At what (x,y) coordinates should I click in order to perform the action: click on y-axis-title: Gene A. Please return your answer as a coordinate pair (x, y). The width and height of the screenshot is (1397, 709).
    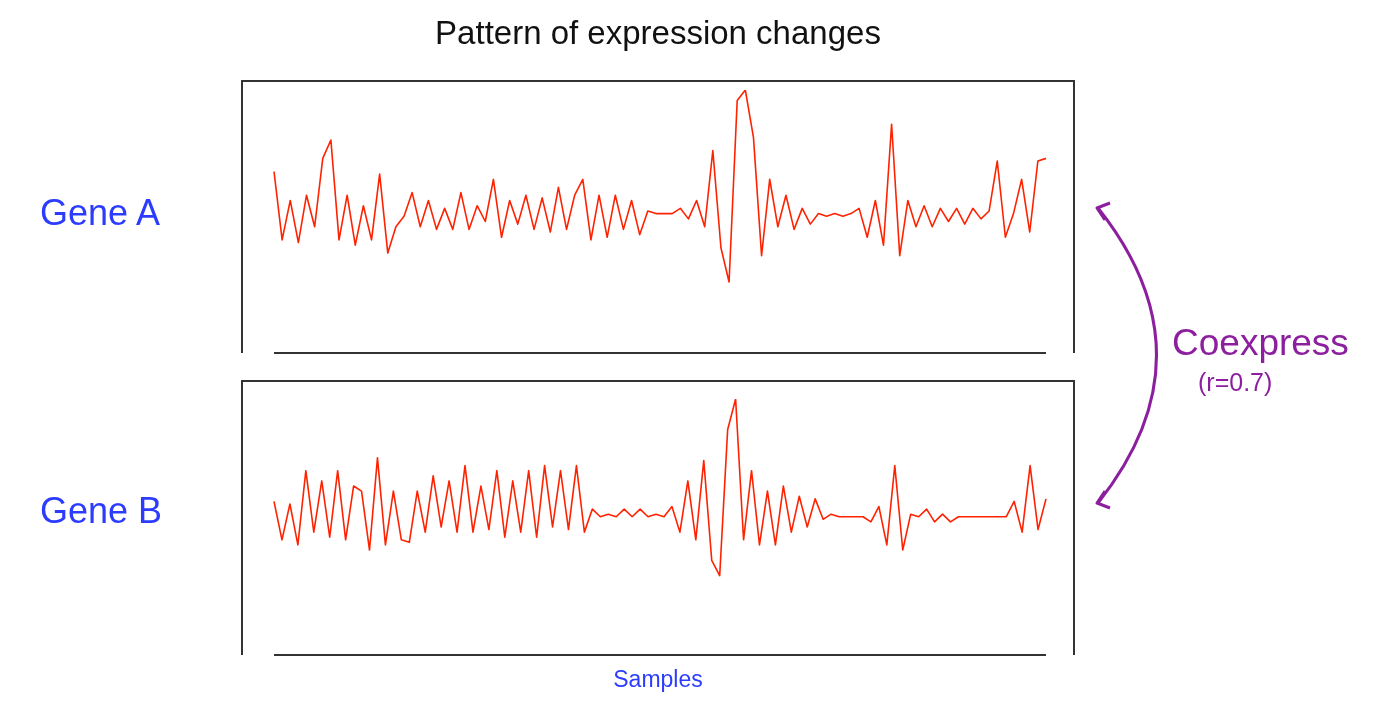
    Looking at the image, I should click on (100, 213).